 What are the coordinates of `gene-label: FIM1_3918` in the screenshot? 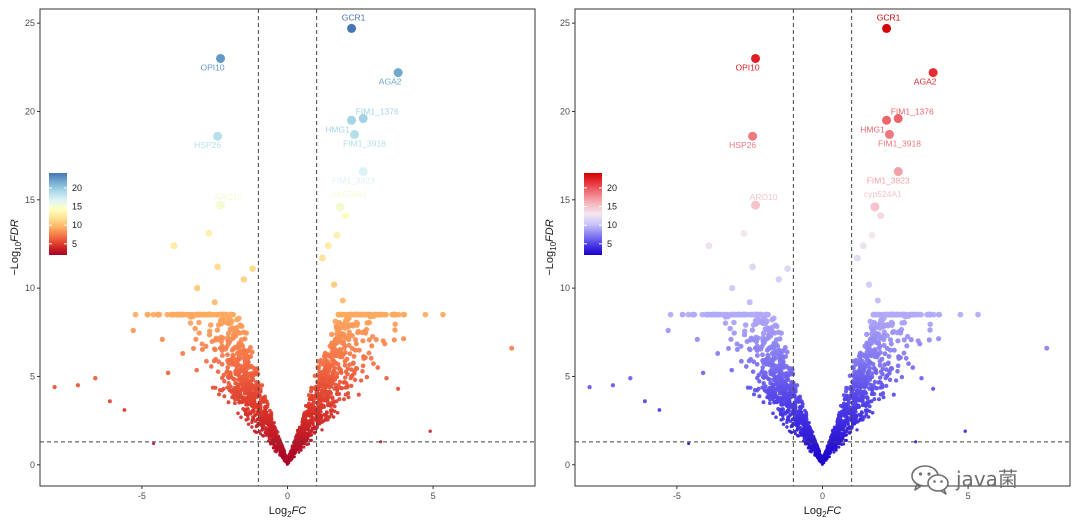 It's located at (364, 143).